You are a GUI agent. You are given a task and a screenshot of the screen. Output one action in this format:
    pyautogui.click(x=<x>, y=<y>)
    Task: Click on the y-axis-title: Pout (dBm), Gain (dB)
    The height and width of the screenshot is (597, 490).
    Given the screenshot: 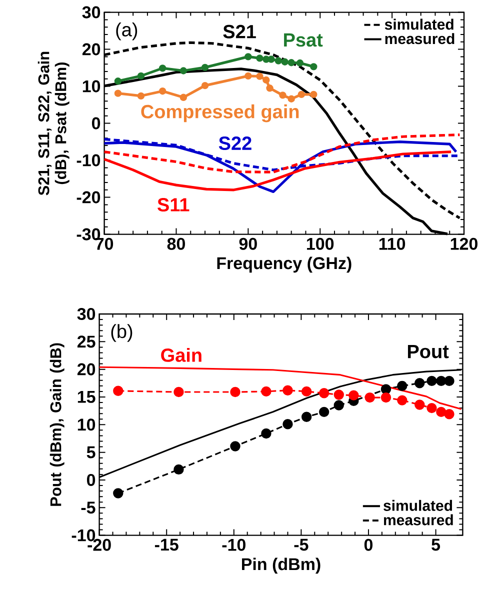 What is the action you would take?
    pyautogui.click(x=57, y=424)
    